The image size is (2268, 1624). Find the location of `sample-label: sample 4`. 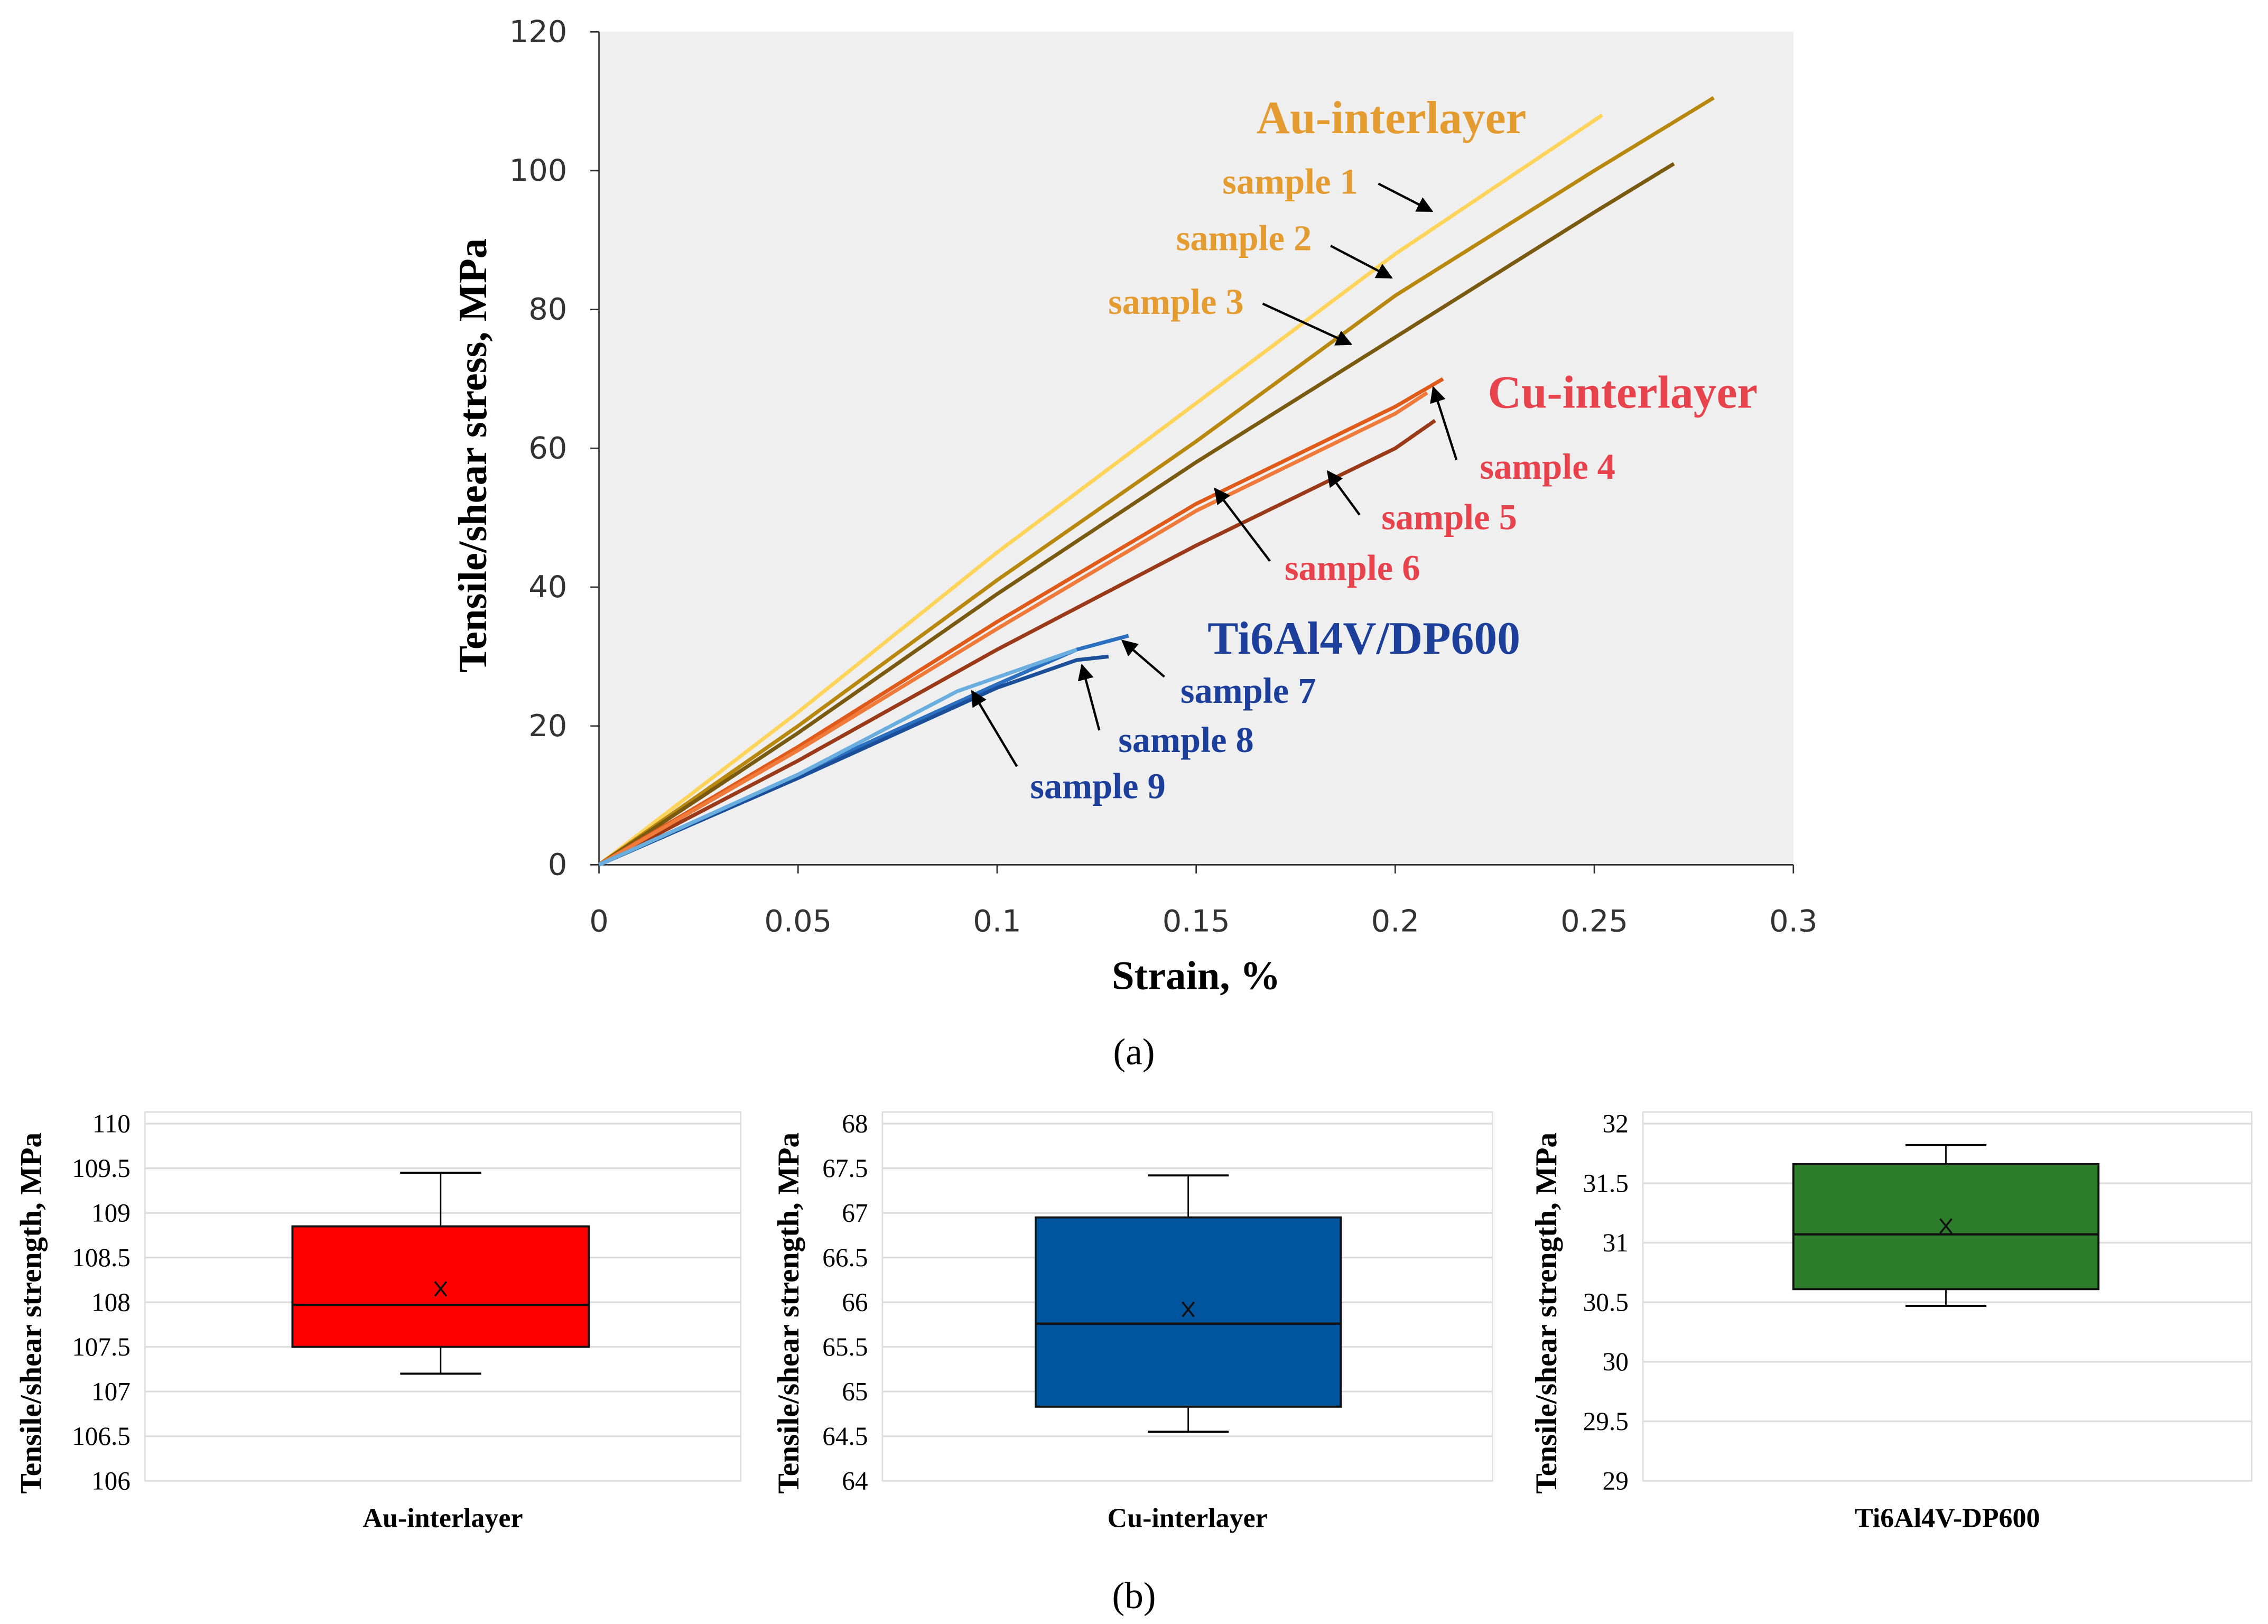

sample-label: sample 4 is located at coordinates (1547, 467).